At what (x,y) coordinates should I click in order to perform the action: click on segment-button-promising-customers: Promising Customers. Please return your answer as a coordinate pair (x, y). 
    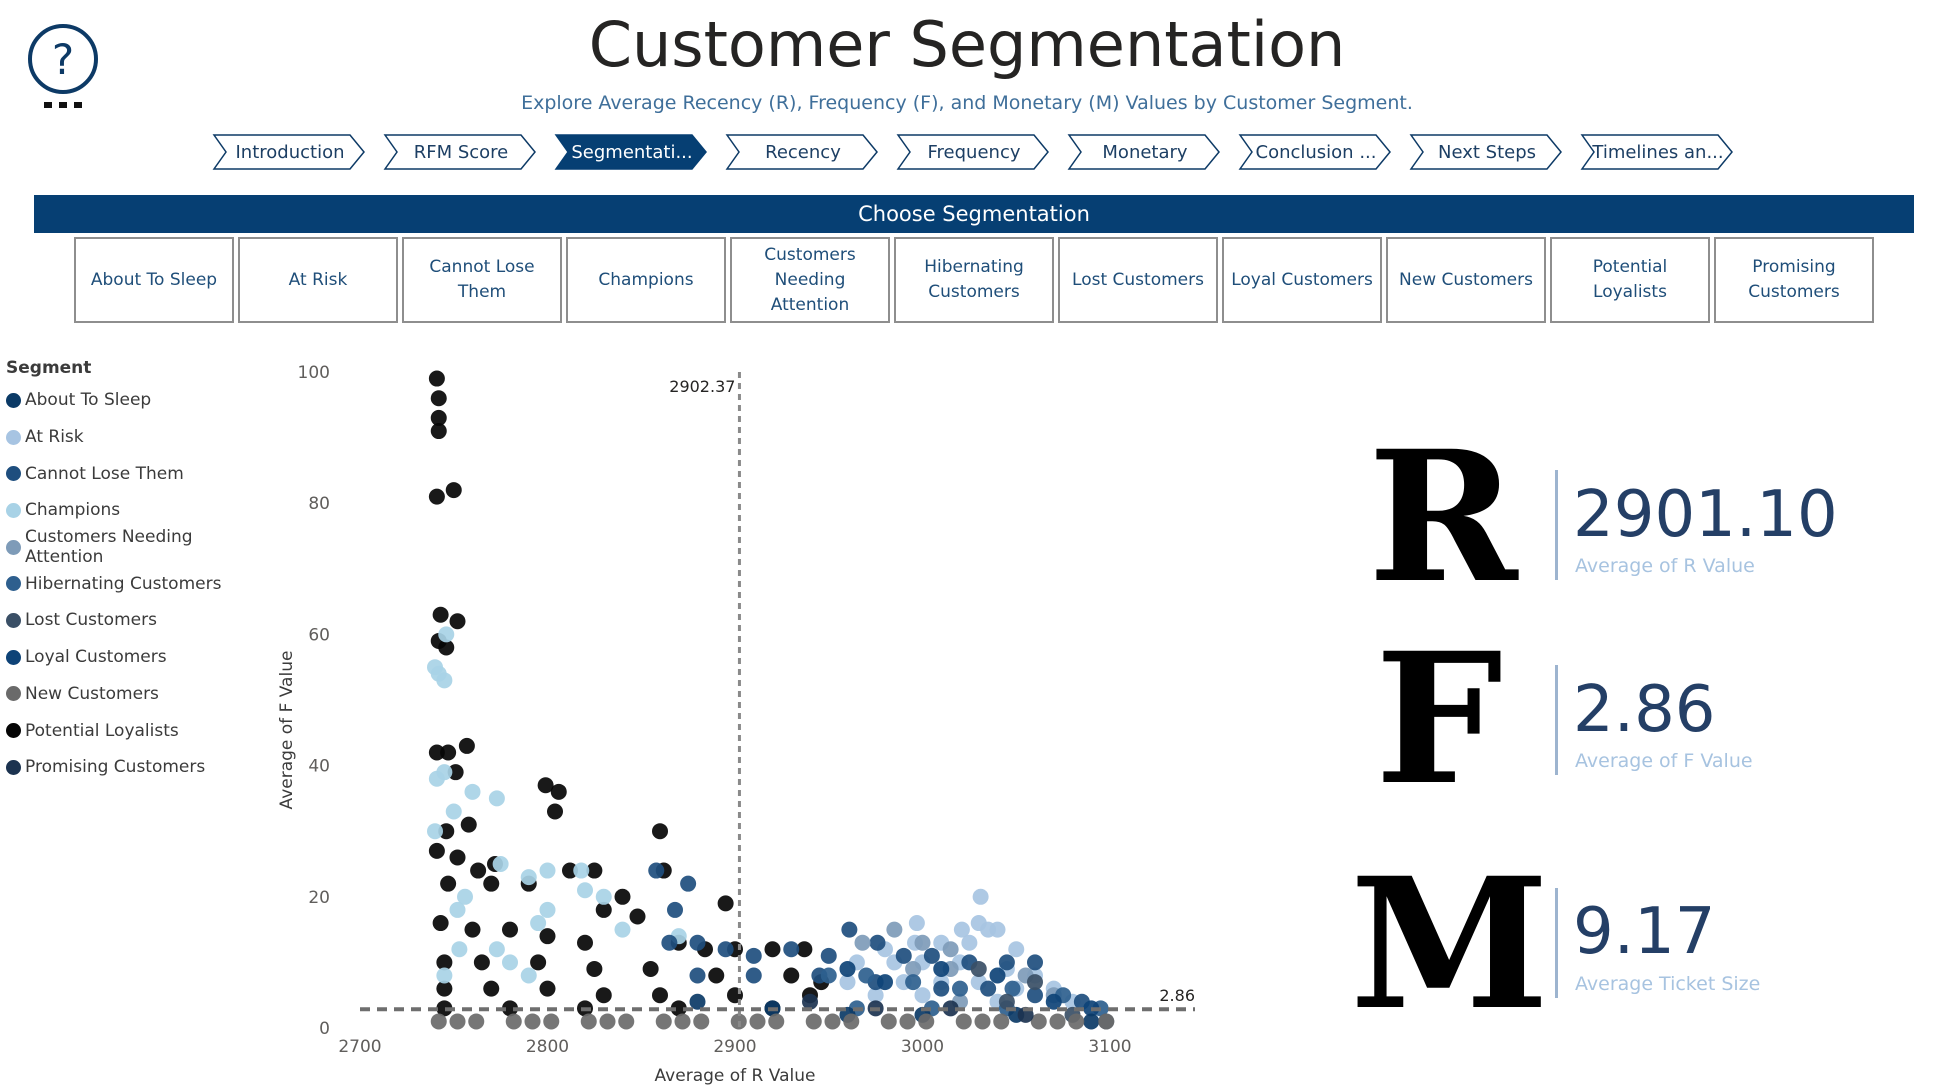
    Looking at the image, I should click on (1794, 280).